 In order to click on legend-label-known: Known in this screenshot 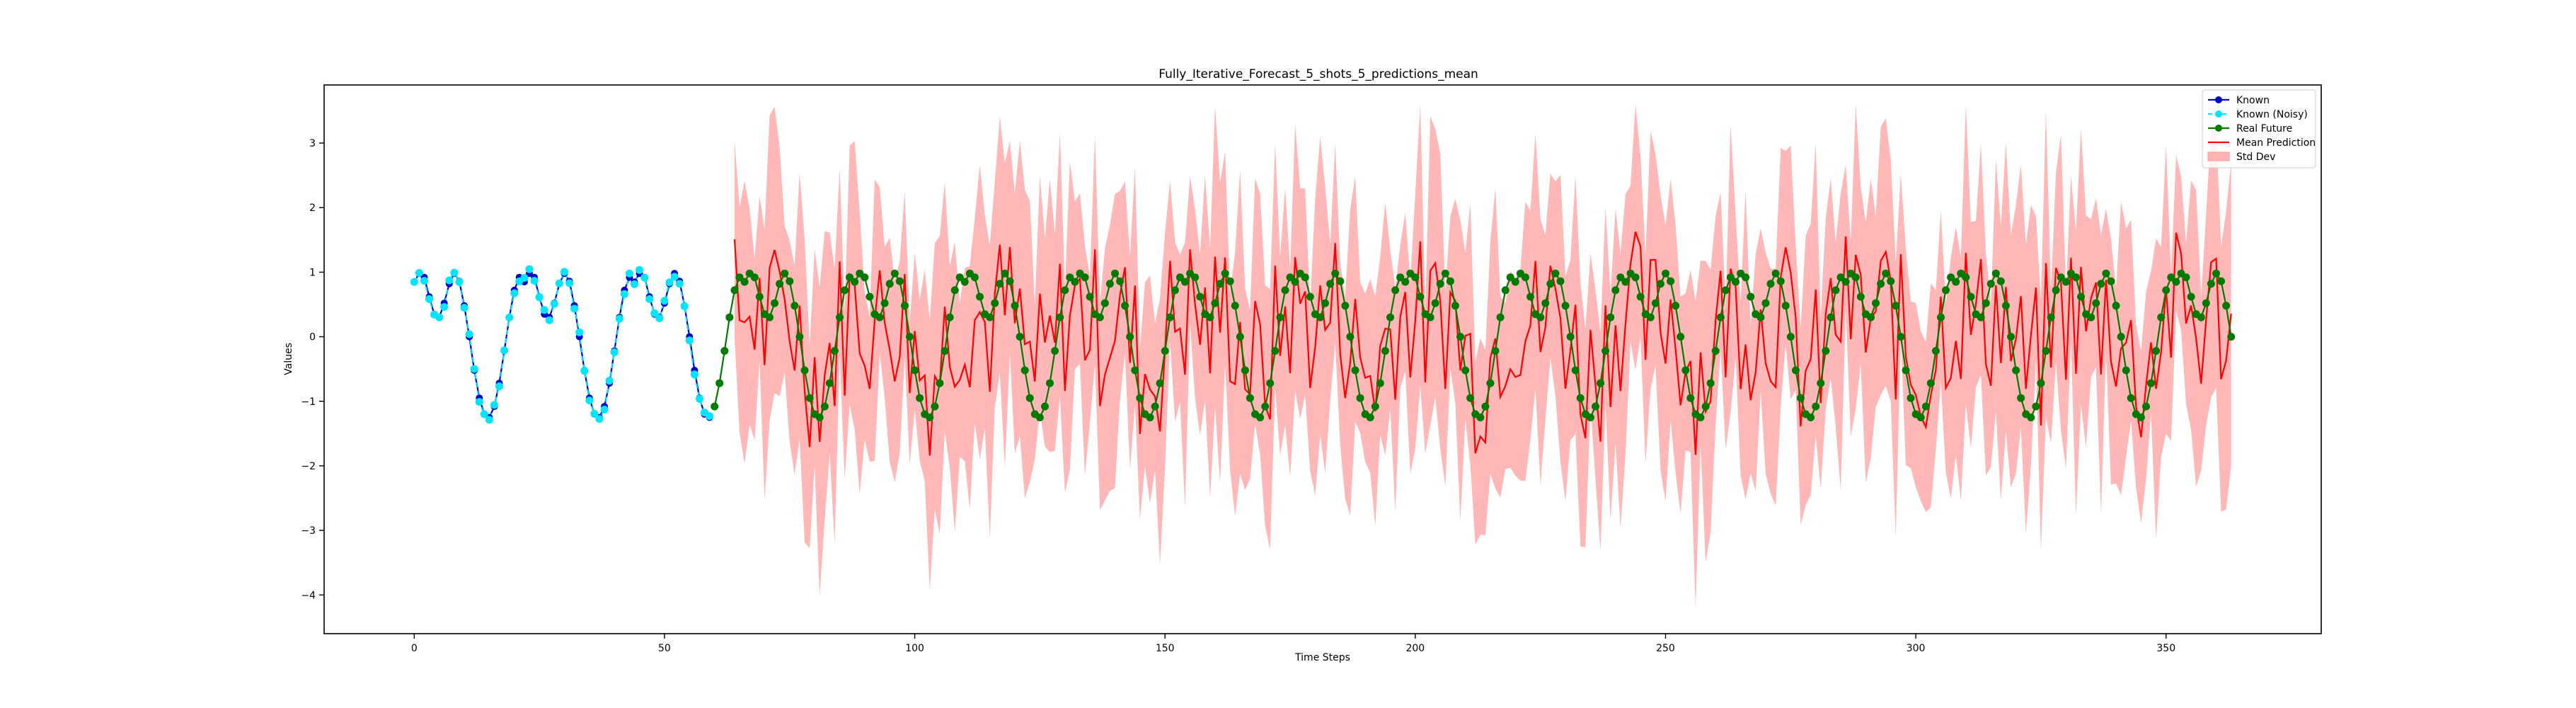, I will do `click(2253, 101)`.